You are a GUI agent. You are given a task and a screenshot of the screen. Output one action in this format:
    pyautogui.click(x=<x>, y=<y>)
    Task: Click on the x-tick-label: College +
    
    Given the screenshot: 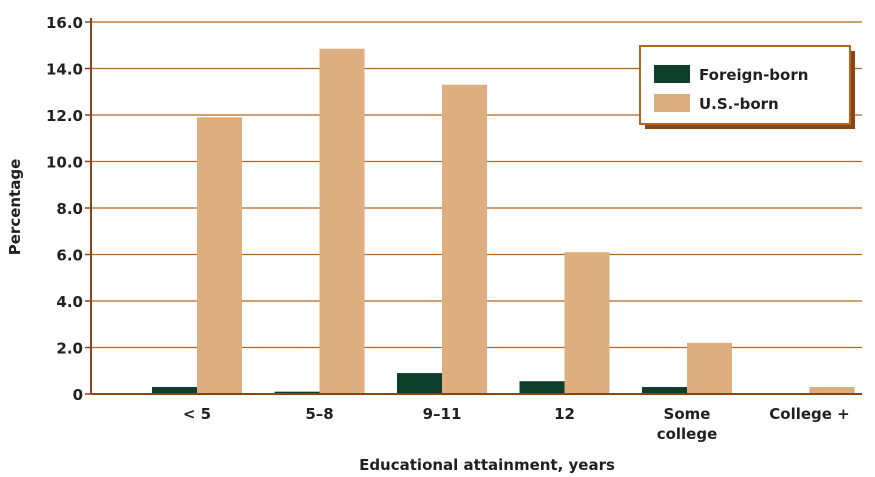 What is the action you would take?
    pyautogui.click(x=809, y=414)
    